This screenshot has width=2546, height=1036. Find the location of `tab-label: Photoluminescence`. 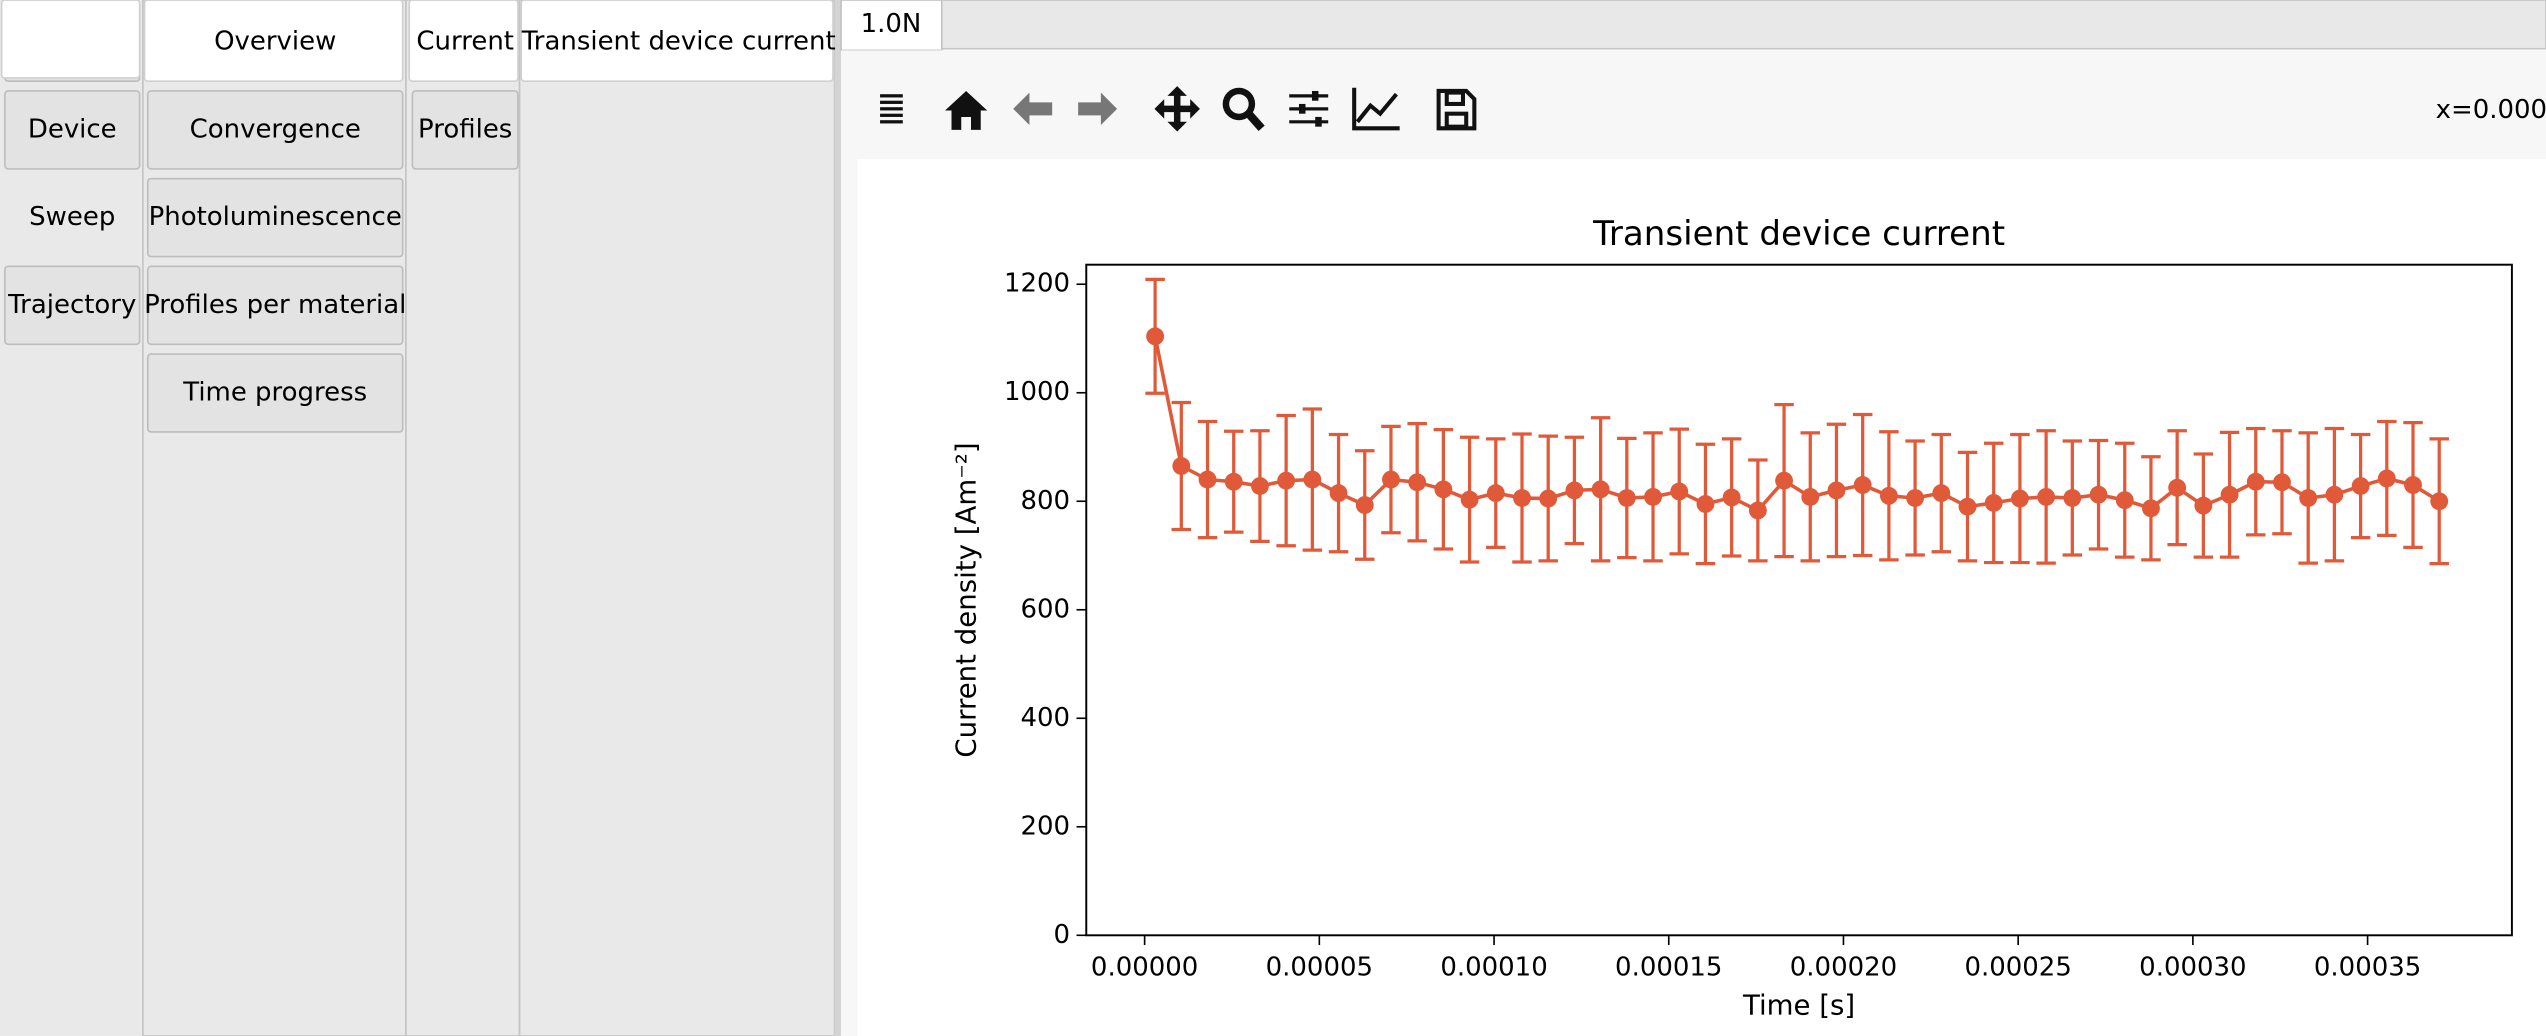

tab-label: Photoluminescence is located at coordinates (275, 217).